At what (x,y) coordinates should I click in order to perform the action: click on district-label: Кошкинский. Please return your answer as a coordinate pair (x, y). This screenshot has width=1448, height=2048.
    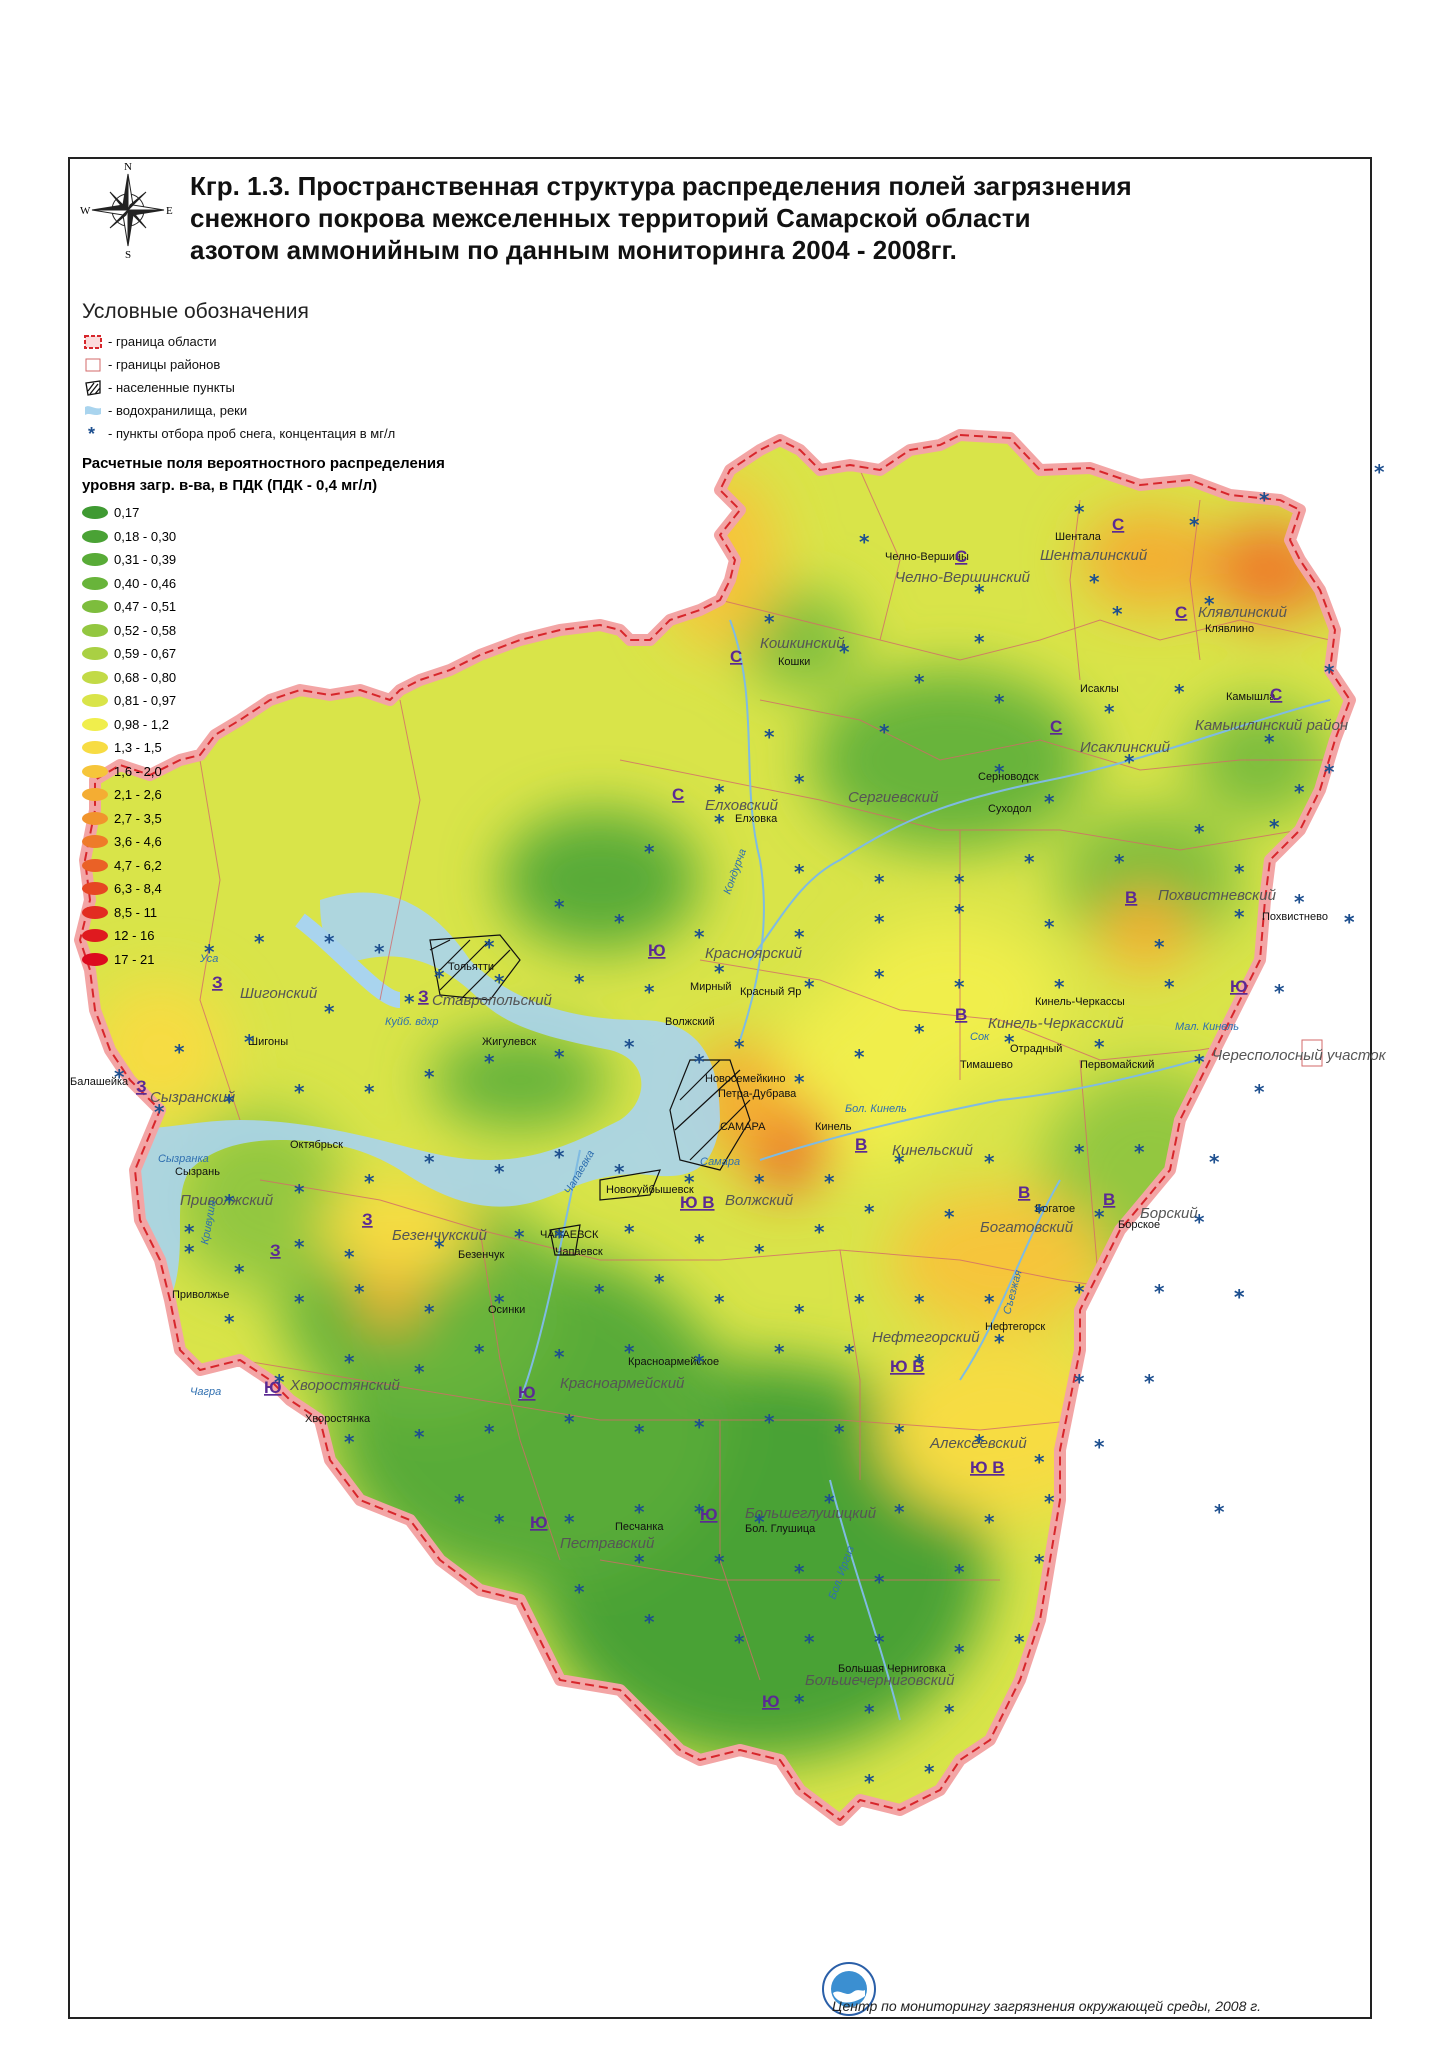
    Looking at the image, I should click on (802, 643).